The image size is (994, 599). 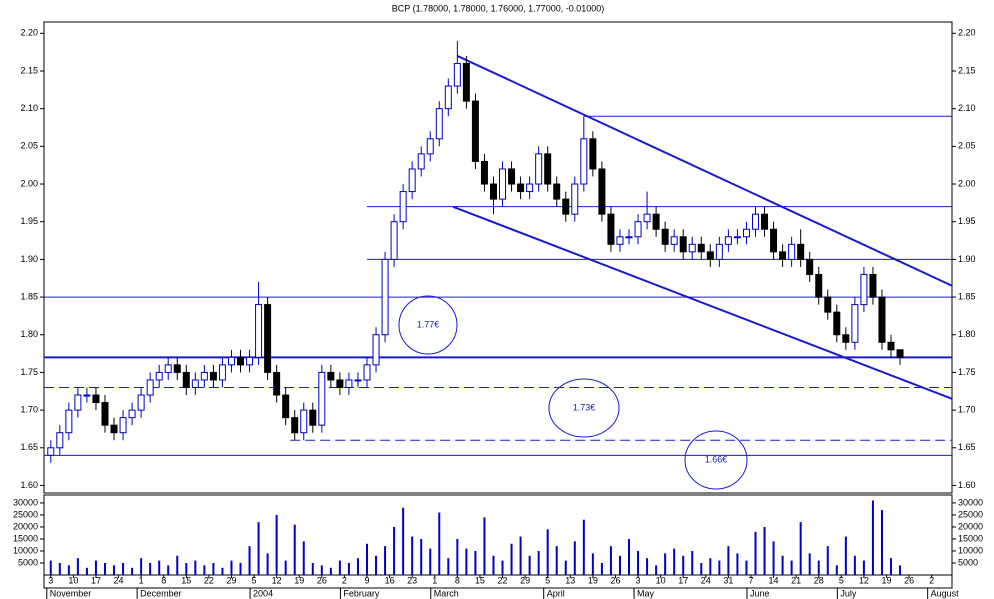 I want to click on x-tick-label: 1, so click(x=434, y=580).